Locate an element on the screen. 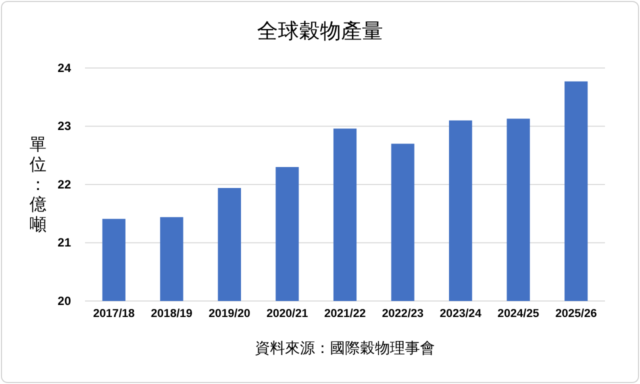  y-tick-label: 20 is located at coordinates (65, 301).